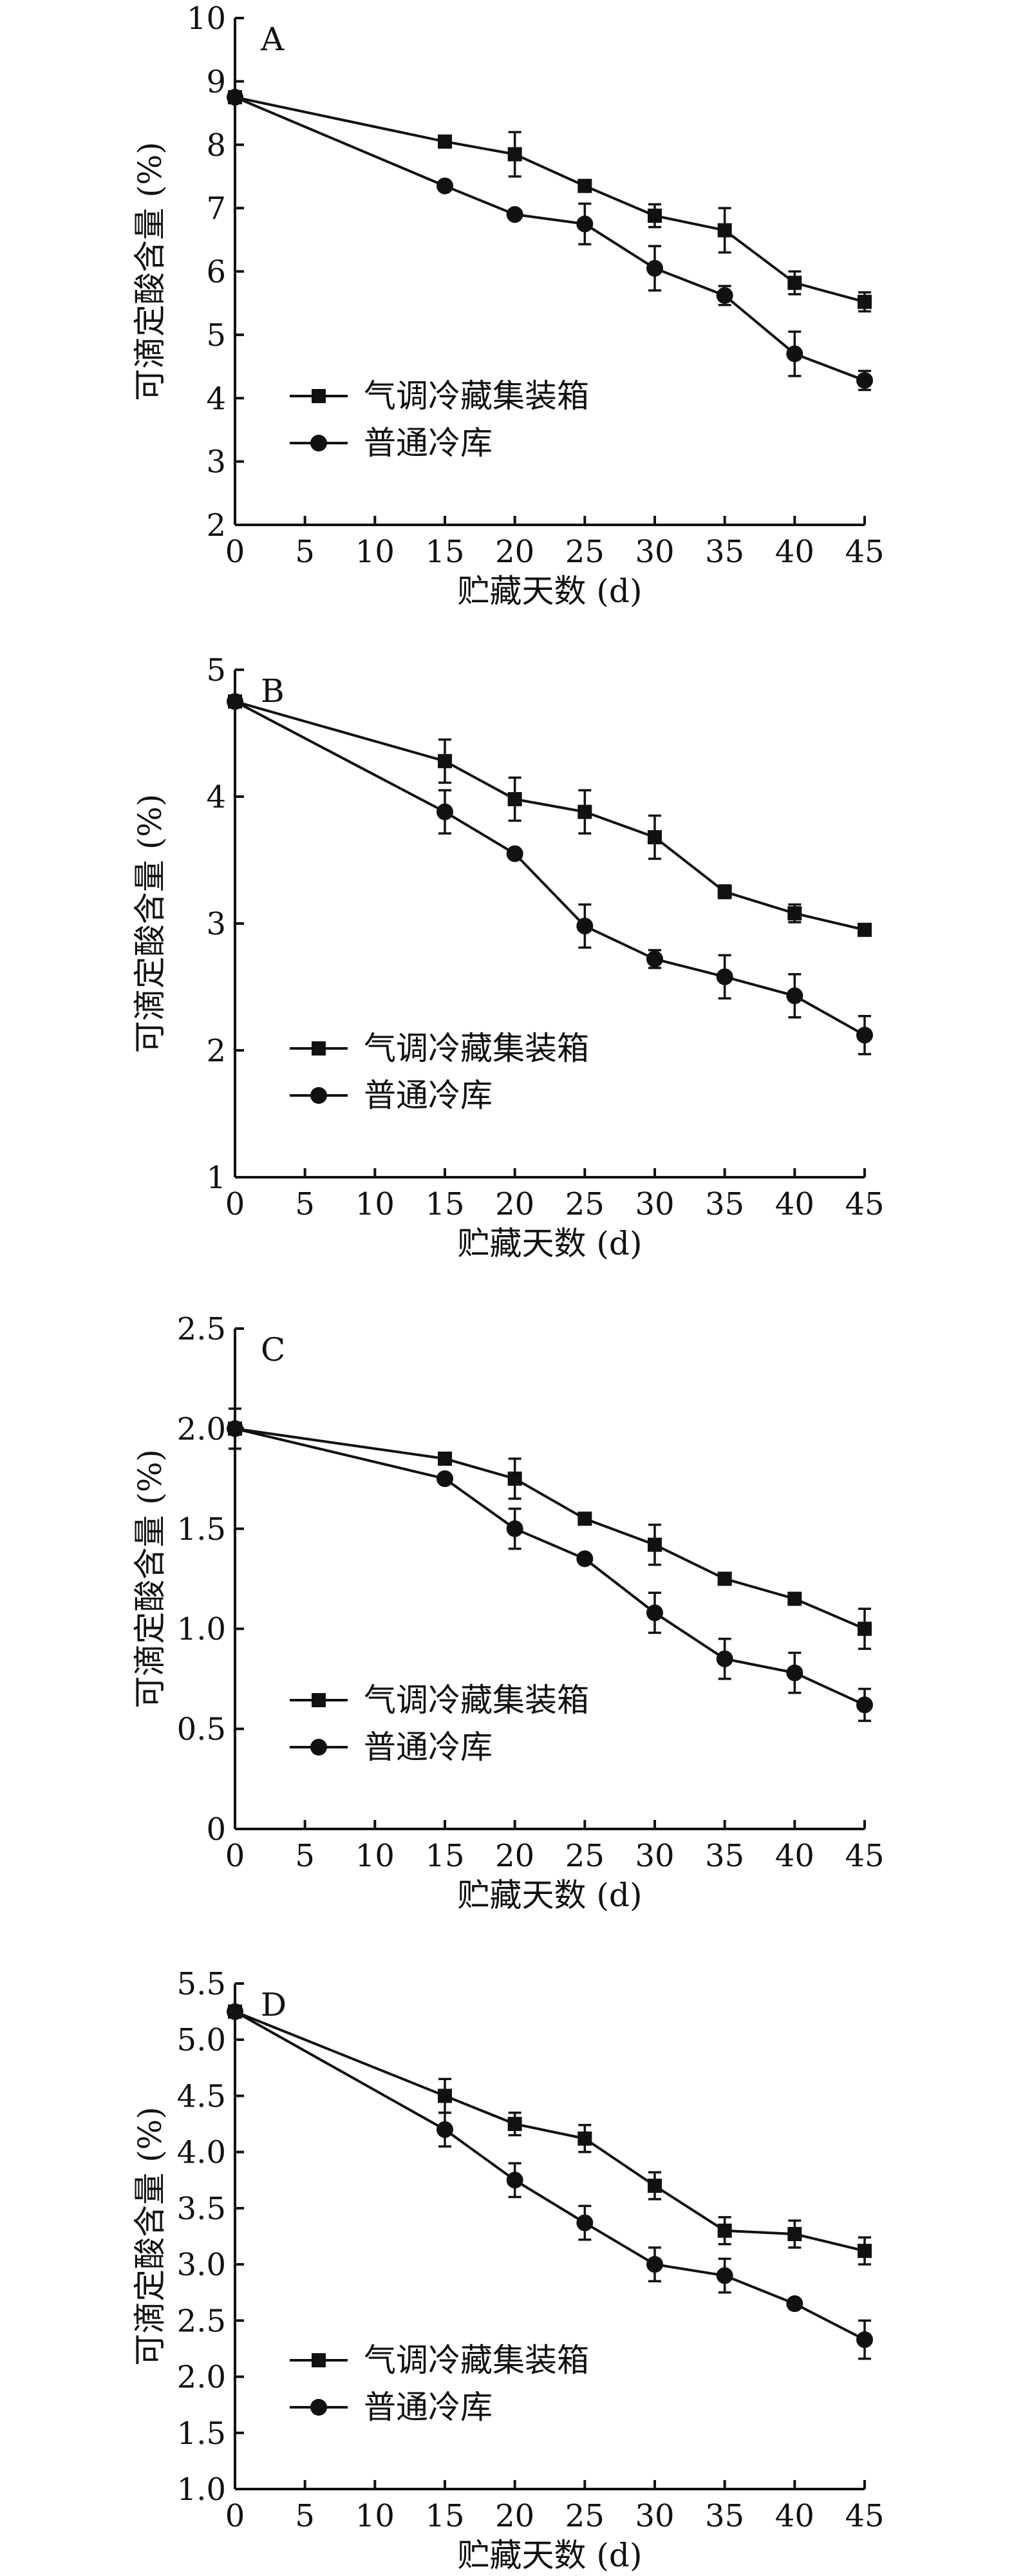 This screenshot has height=2576, width=1014. Describe the element at coordinates (216, 797) in the screenshot. I see `y-tick-label: 4` at that location.